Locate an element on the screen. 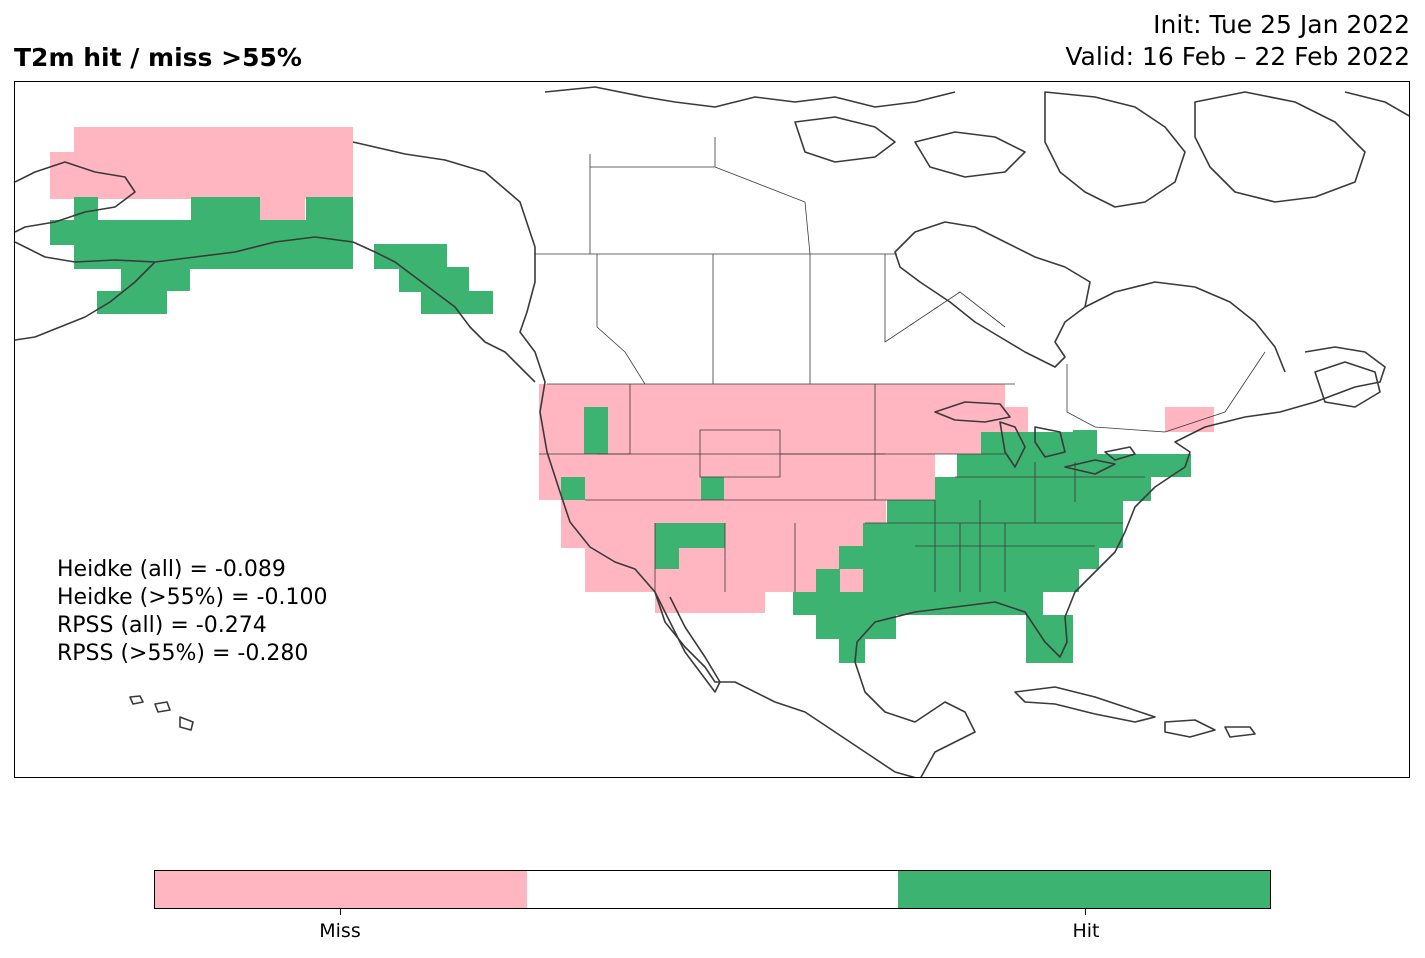  rpss-all-score: RPSS (all) = -0.274 is located at coordinates (162, 625).